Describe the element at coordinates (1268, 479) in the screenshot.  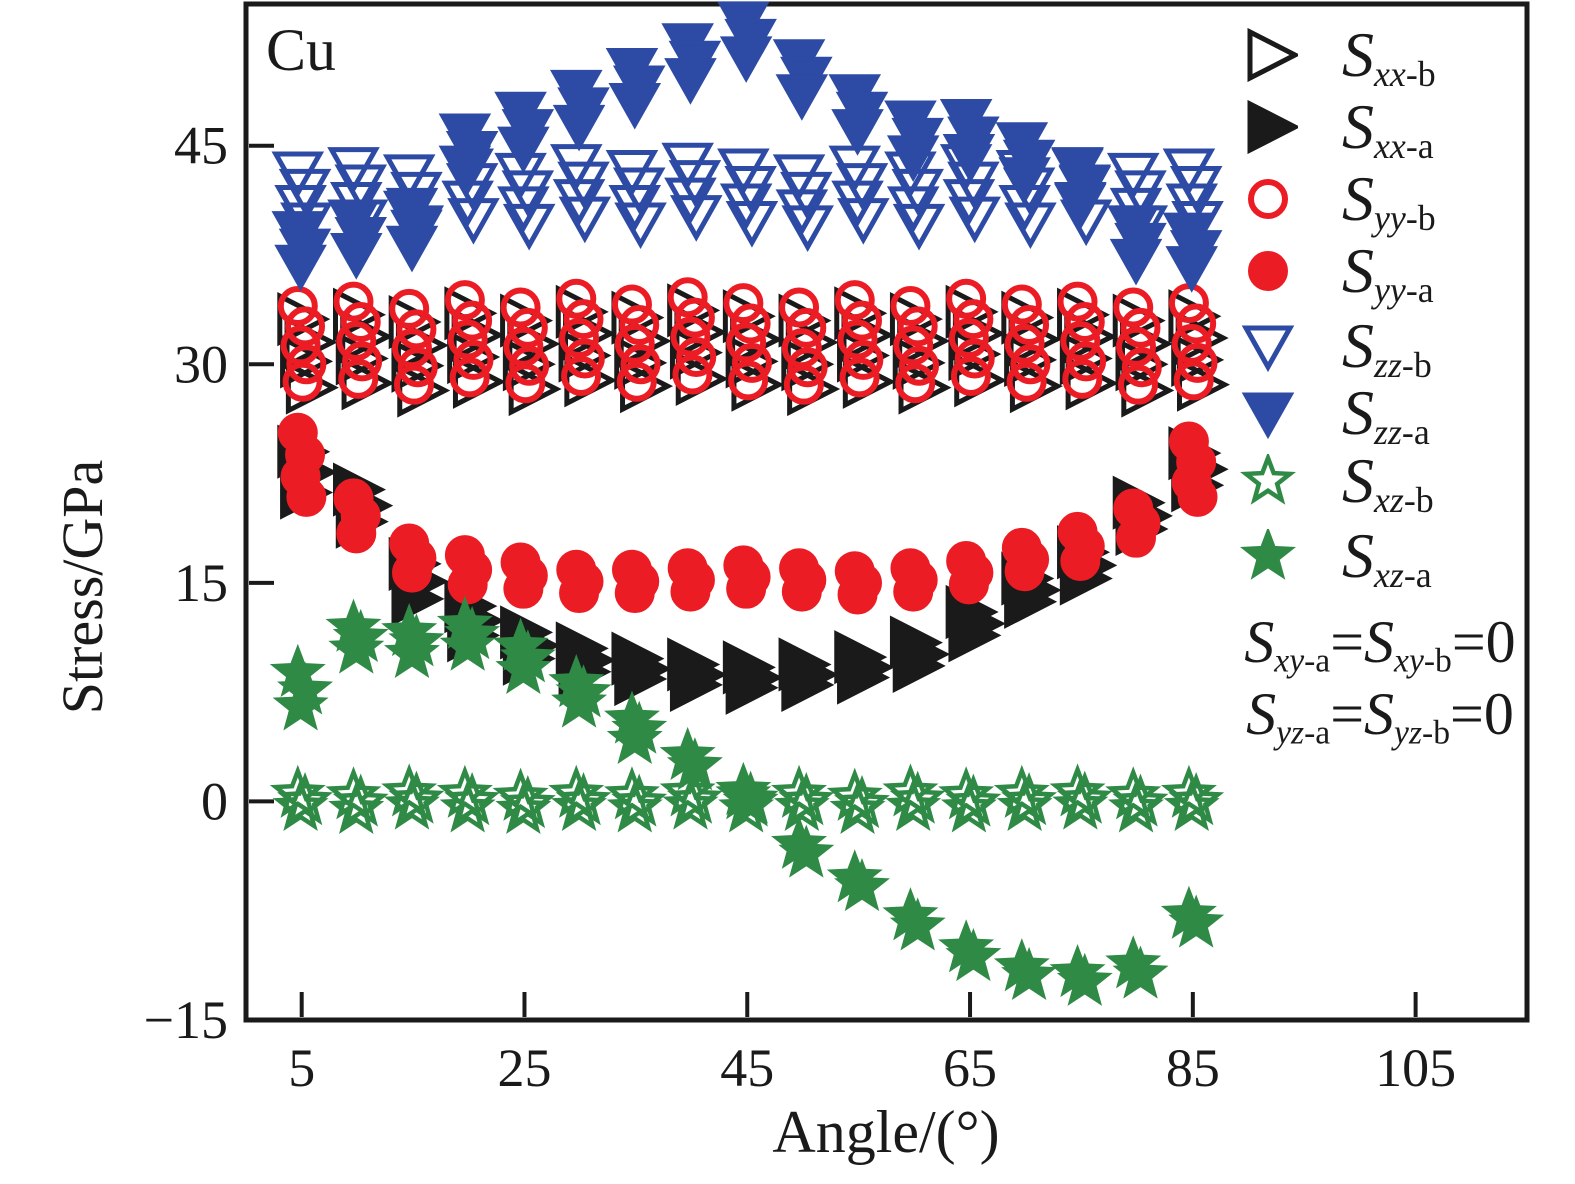
I see `star-open-icon` at that location.